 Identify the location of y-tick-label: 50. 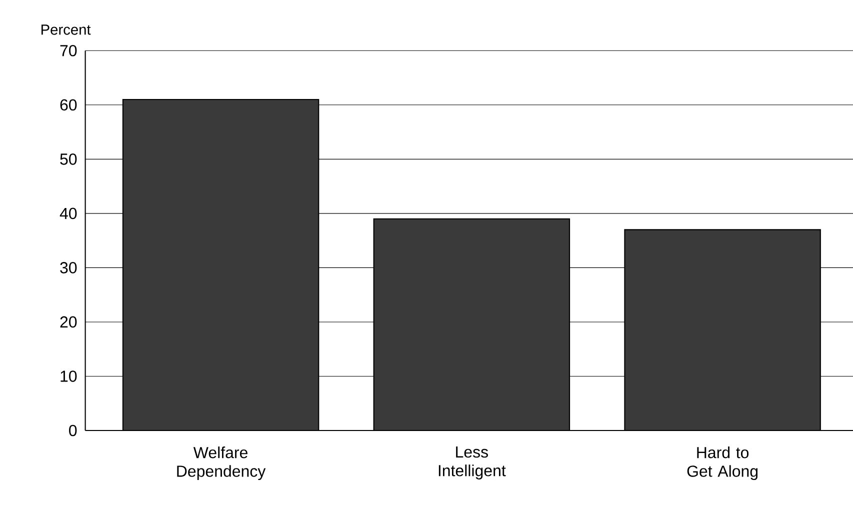
(68, 159).